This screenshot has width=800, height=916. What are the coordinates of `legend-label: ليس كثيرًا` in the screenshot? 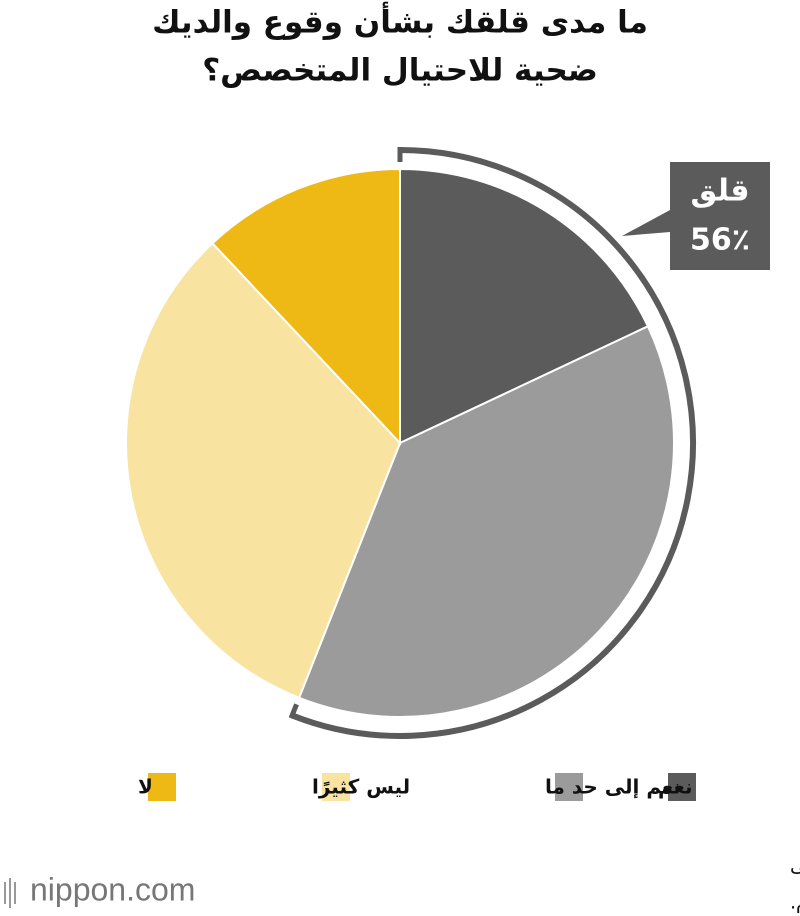 It's located at (361, 787).